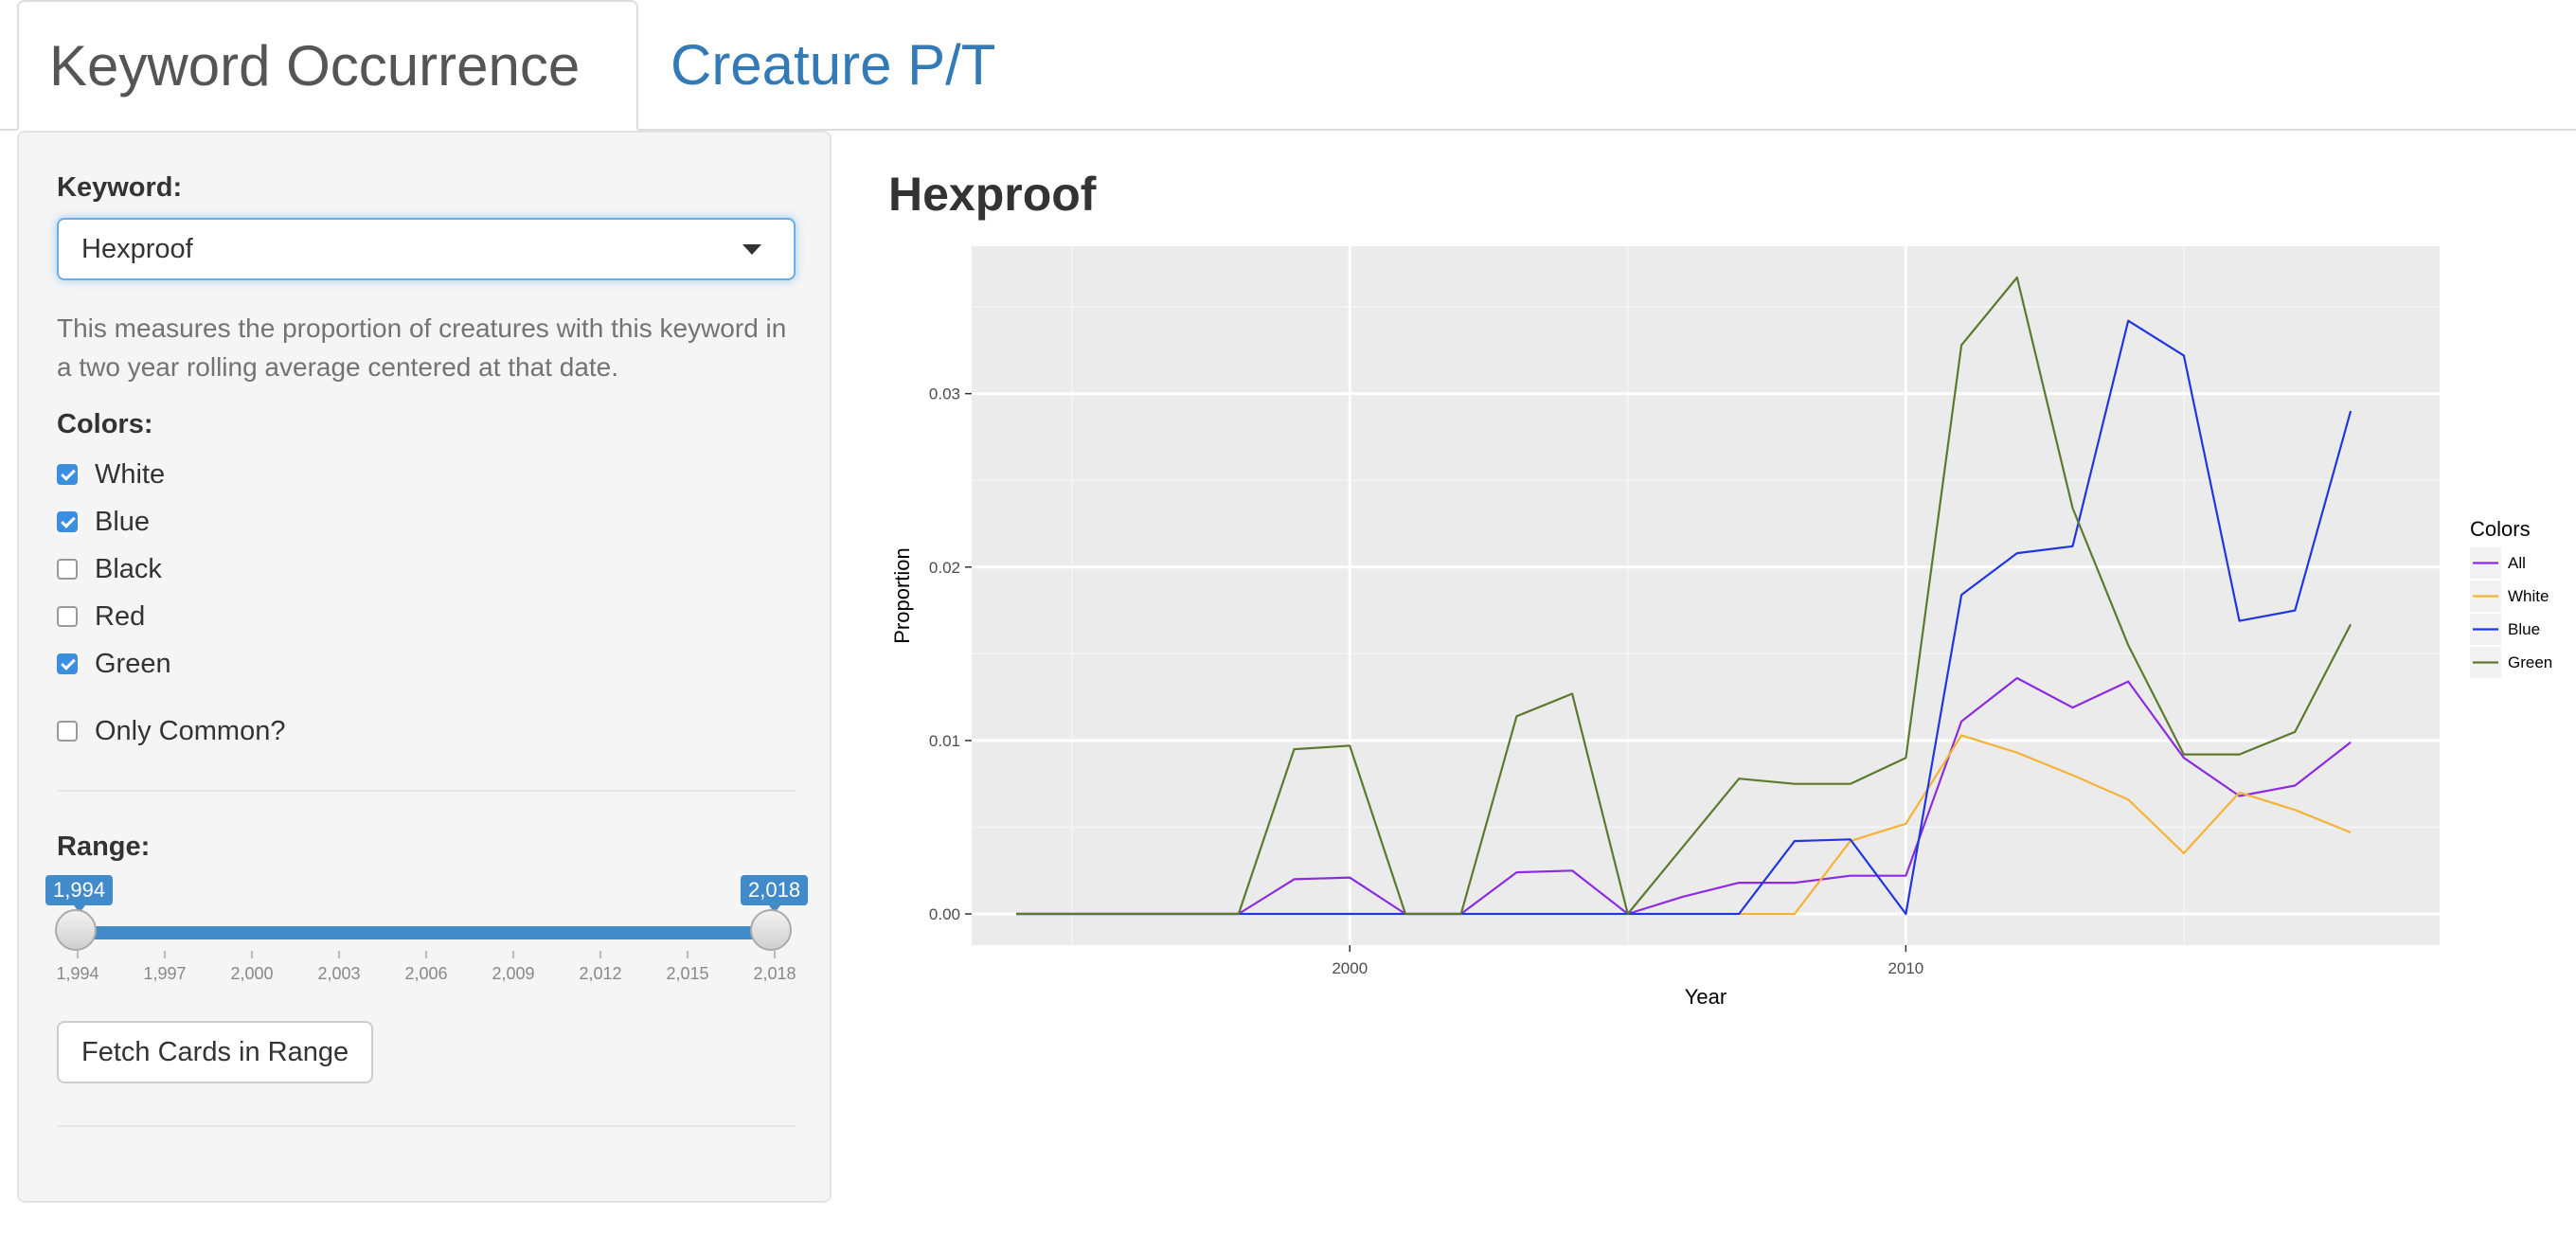  Describe the element at coordinates (315, 65) in the screenshot. I see `tab-keyword-occurrence-label: Keyword Occurrence` at that location.